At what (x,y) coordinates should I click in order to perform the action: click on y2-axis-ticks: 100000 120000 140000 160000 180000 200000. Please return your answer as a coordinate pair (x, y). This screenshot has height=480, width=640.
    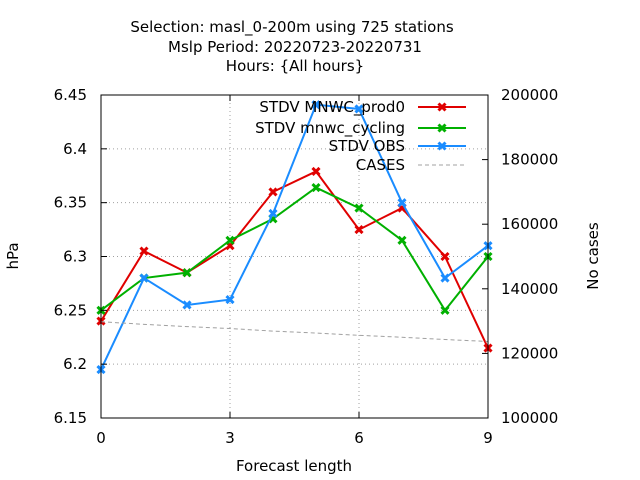
    Looking at the image, I should click on (520, 256).